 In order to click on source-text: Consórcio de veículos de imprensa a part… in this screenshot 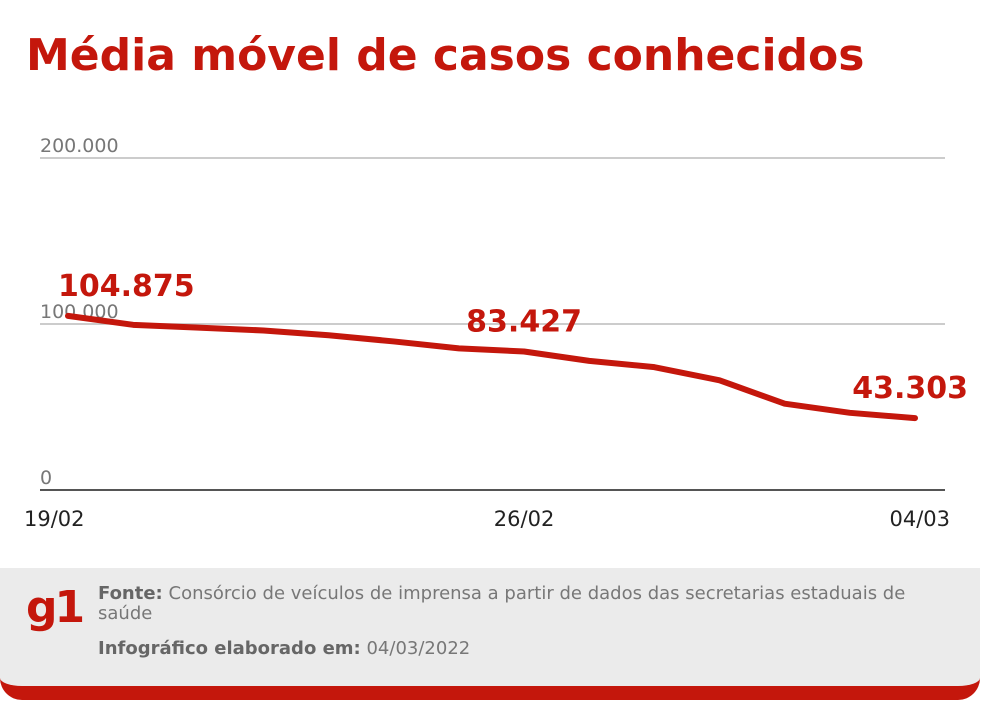, I will do `click(502, 603)`.